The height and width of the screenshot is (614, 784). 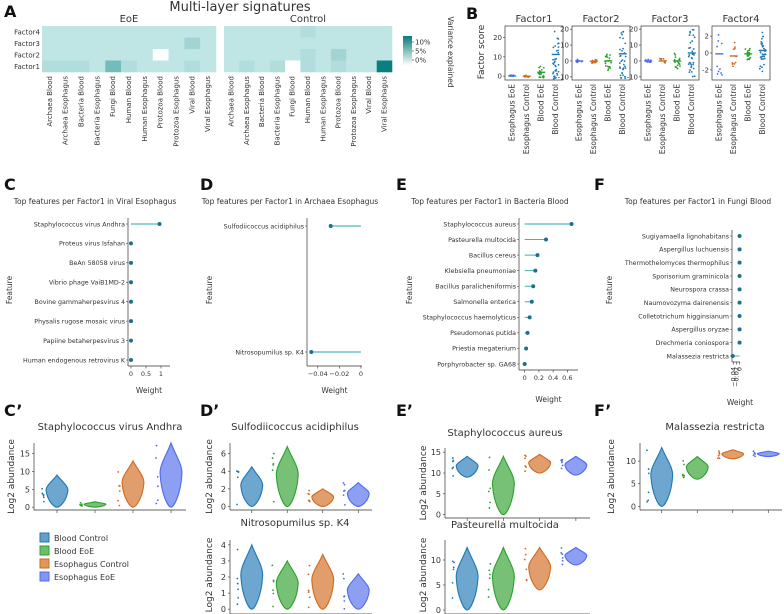 What do you see at coordinates (622, 109) in the screenshot?
I see `factor-category-label: Blood Control` at bounding box center [622, 109].